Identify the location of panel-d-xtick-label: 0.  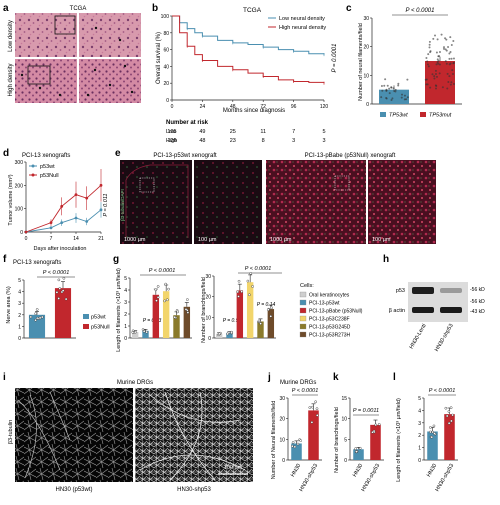
(26, 239).